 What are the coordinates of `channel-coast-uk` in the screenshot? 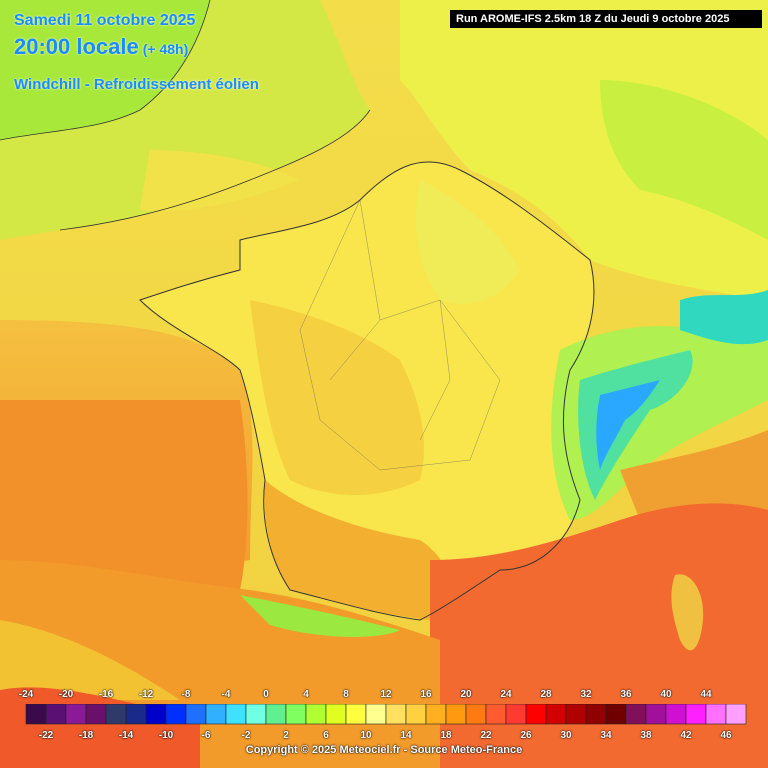 It's located at (220, 180).